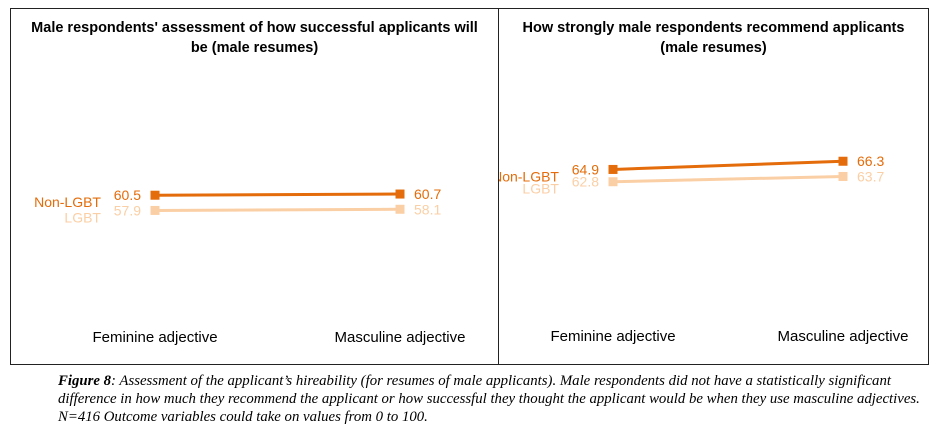 The width and height of the screenshot is (934, 440). What do you see at coordinates (427, 209) in the screenshot?
I see `data-label: 58.1` at bounding box center [427, 209].